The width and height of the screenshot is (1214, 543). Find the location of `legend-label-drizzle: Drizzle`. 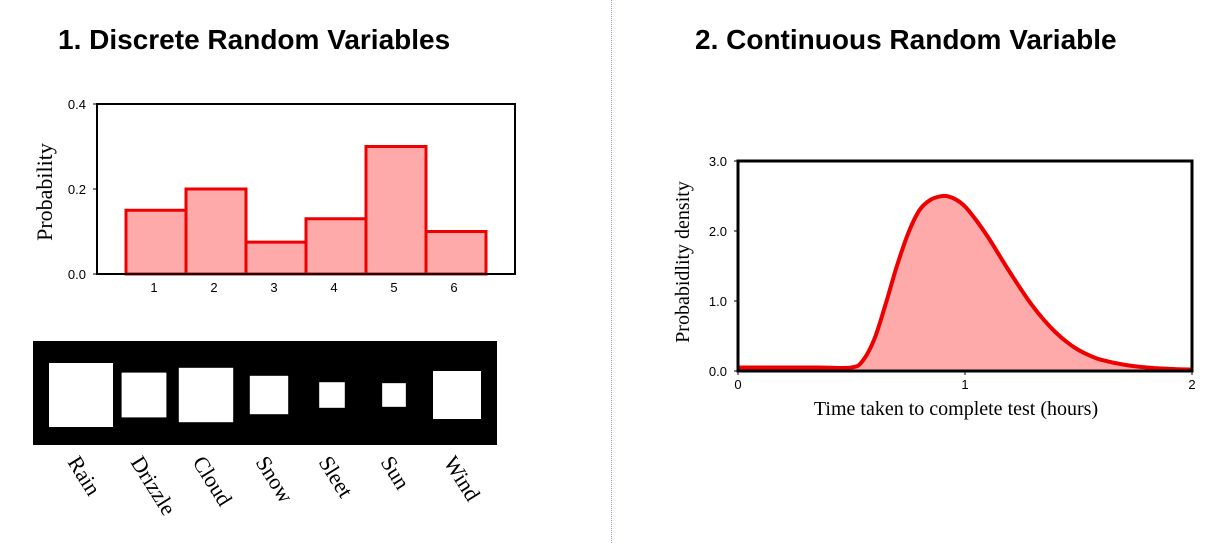

legend-label-drizzle: Drizzle is located at coordinates (154, 485).